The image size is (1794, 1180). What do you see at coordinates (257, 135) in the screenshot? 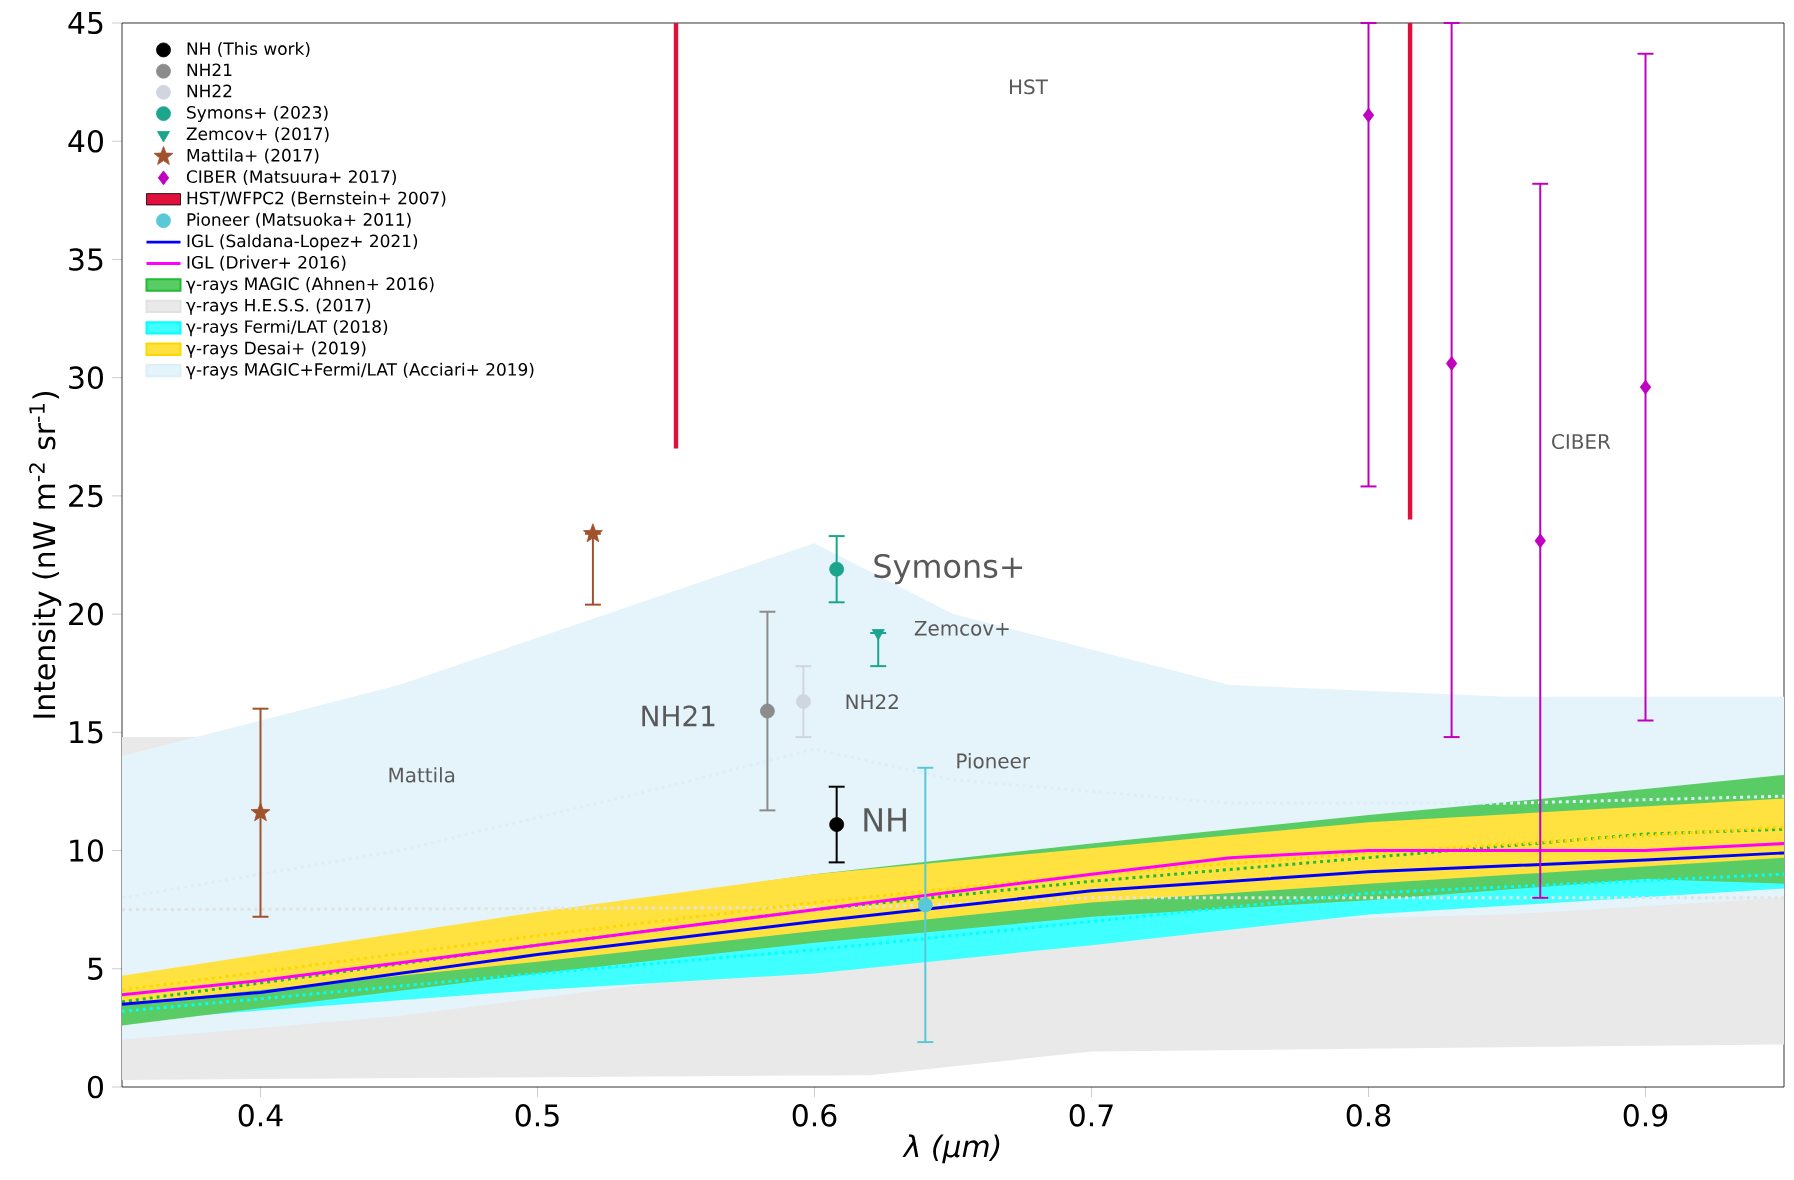
I see `legend-label: Zemcov+ (2017)` at bounding box center [257, 135].